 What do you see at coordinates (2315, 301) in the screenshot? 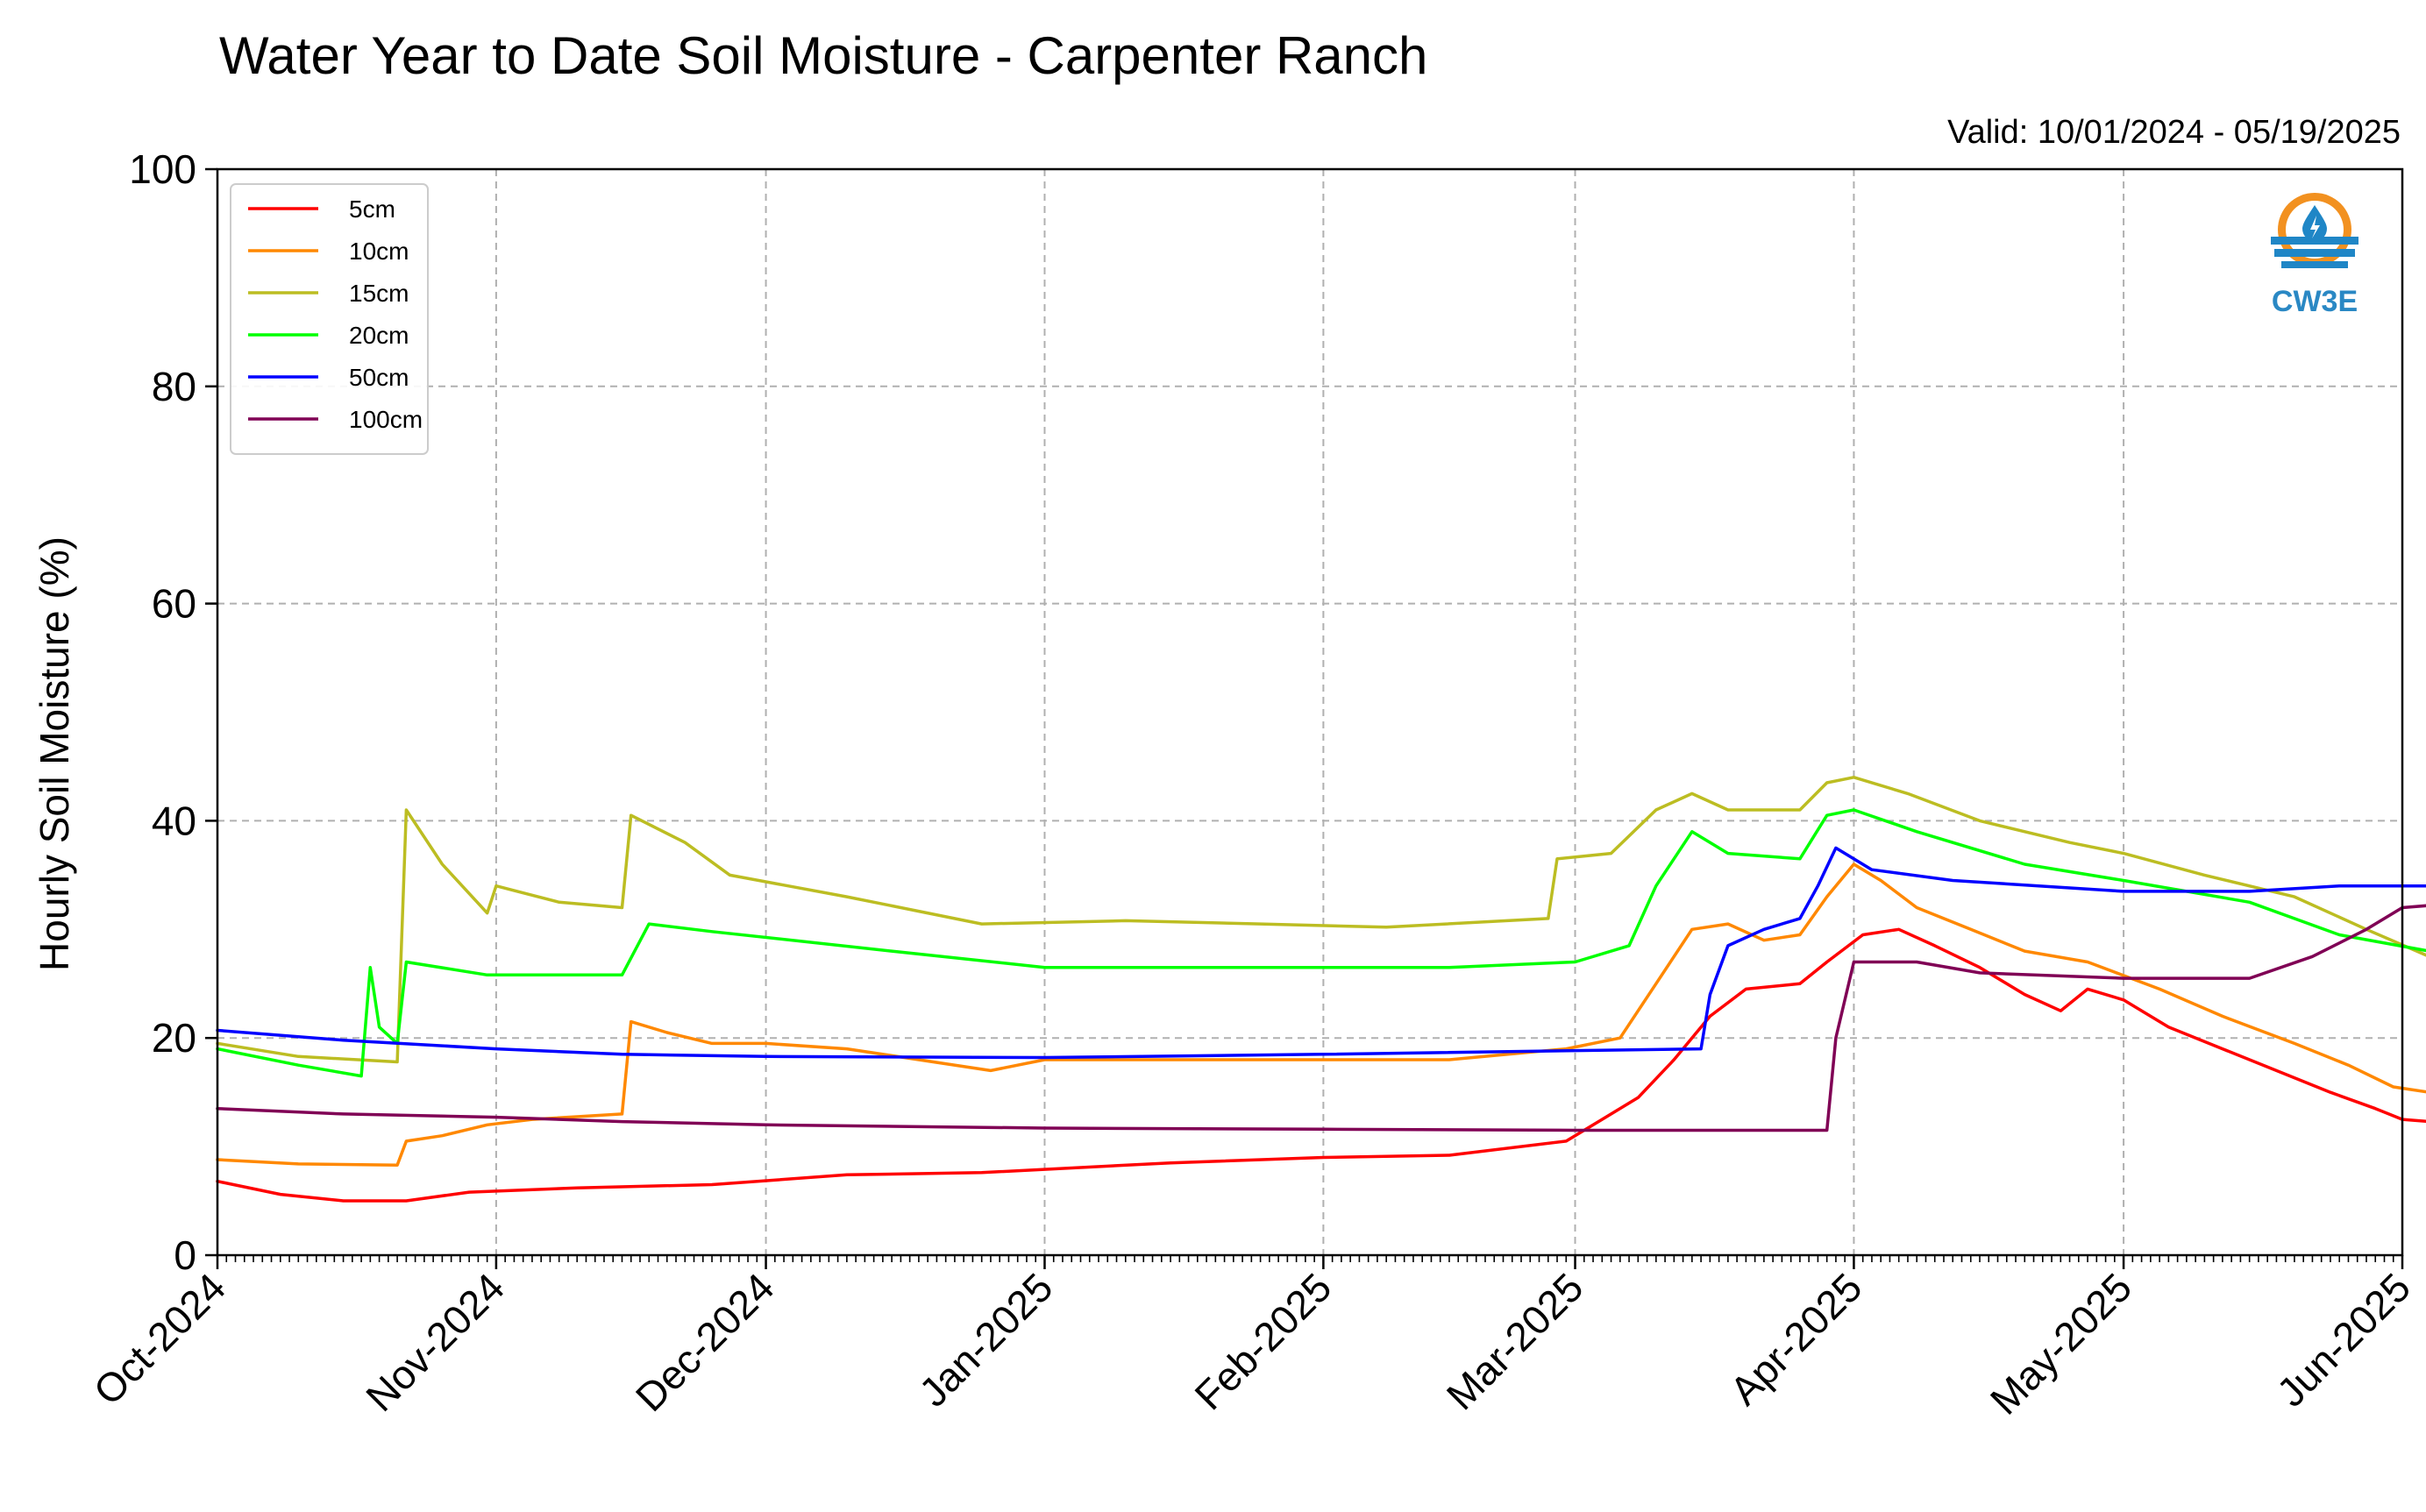
I see `logo-text: CW3E` at bounding box center [2315, 301].